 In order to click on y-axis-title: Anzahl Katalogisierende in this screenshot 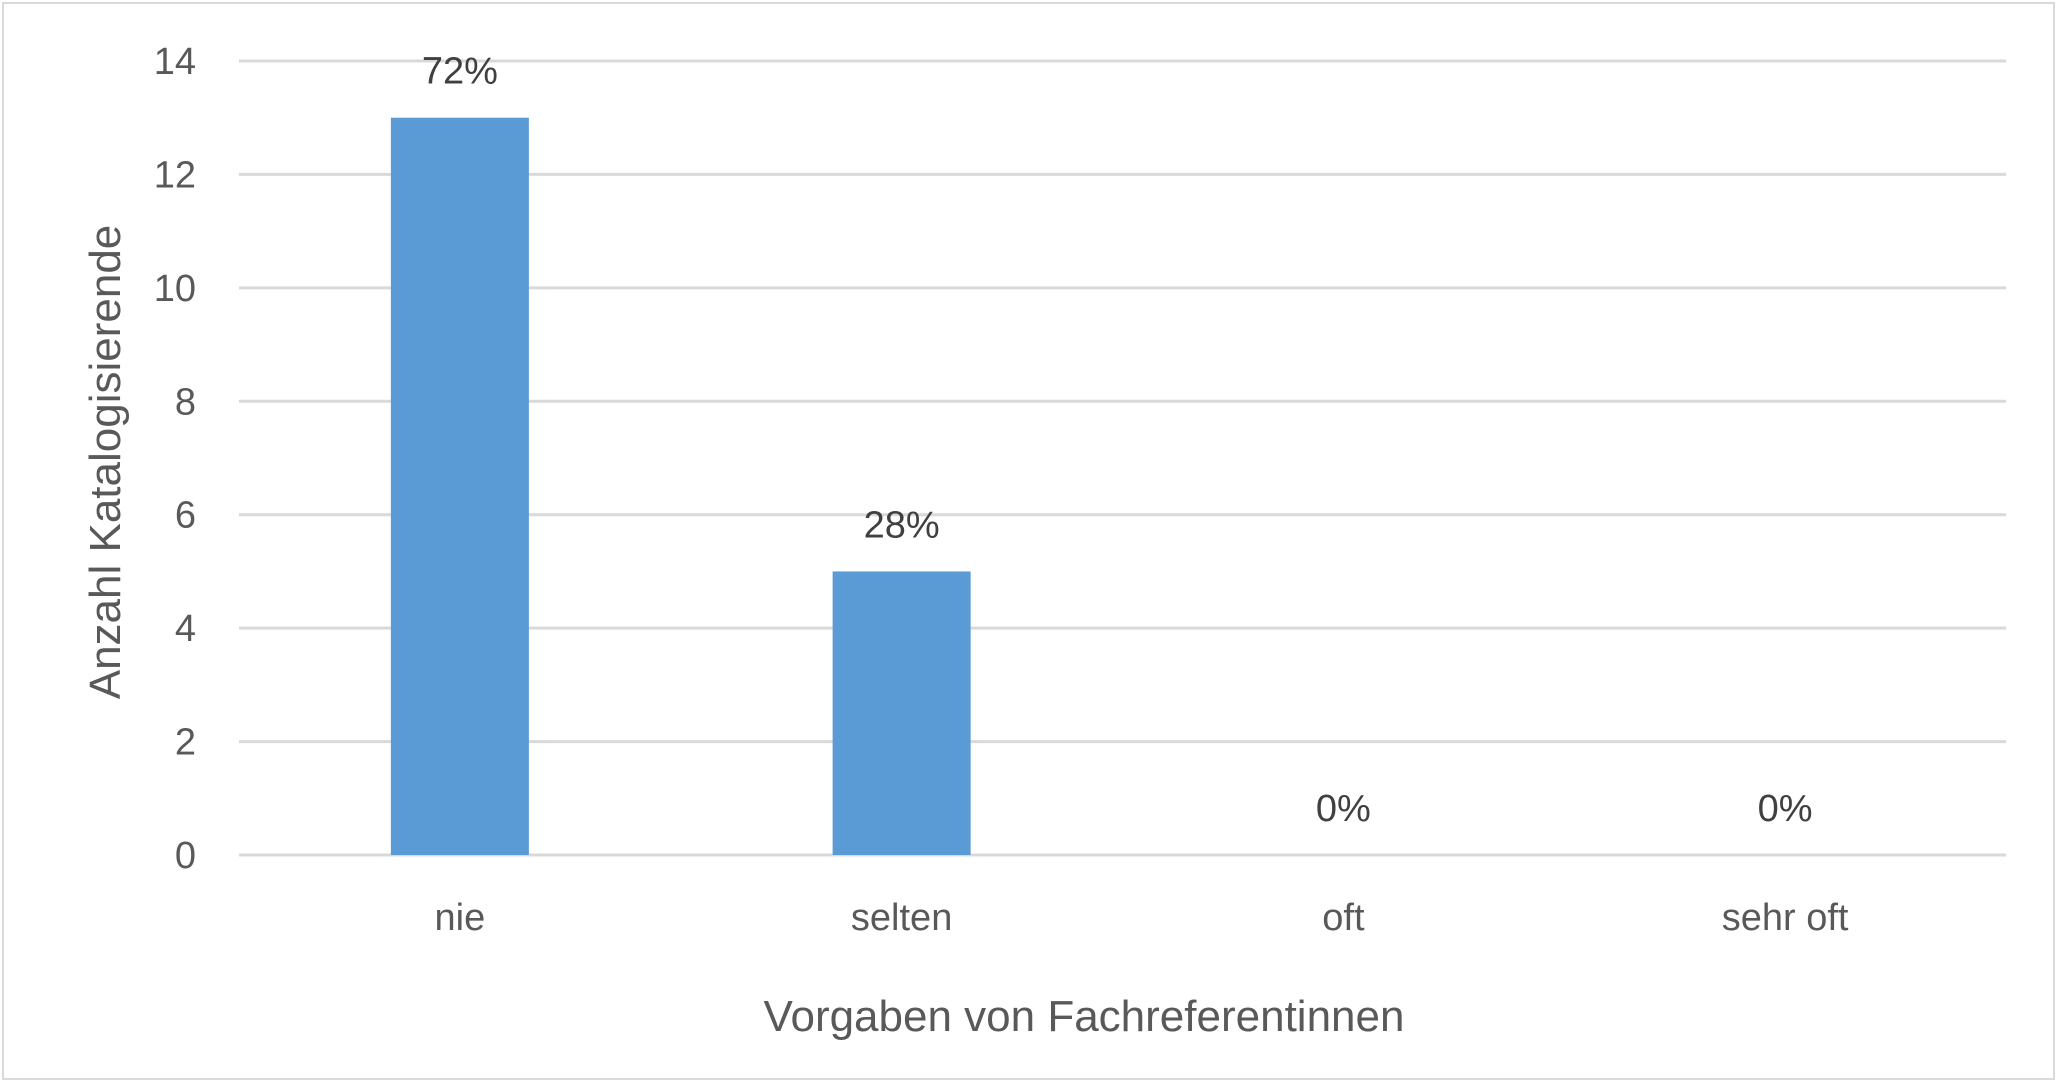, I will do `click(105, 462)`.